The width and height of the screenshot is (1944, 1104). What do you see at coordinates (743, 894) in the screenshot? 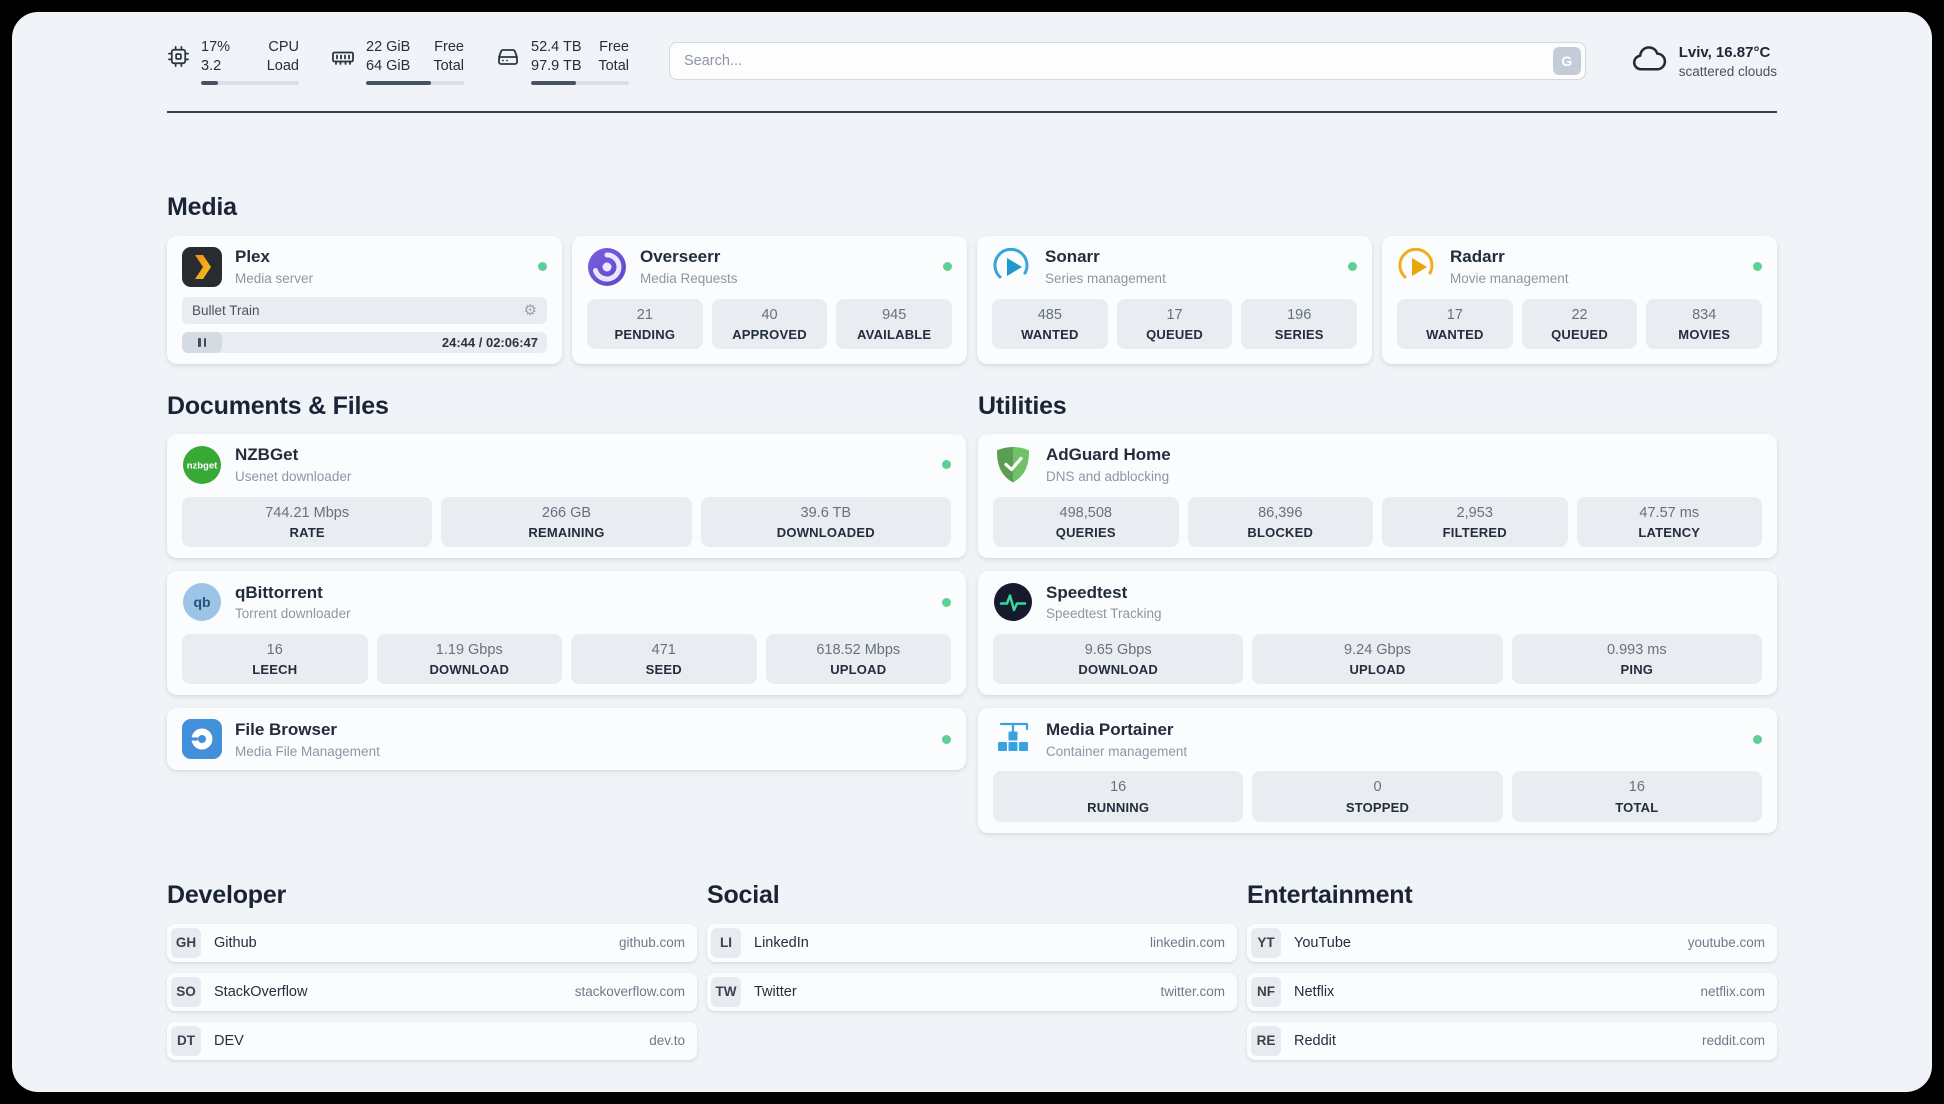
I see `social-section-title: Social` at bounding box center [743, 894].